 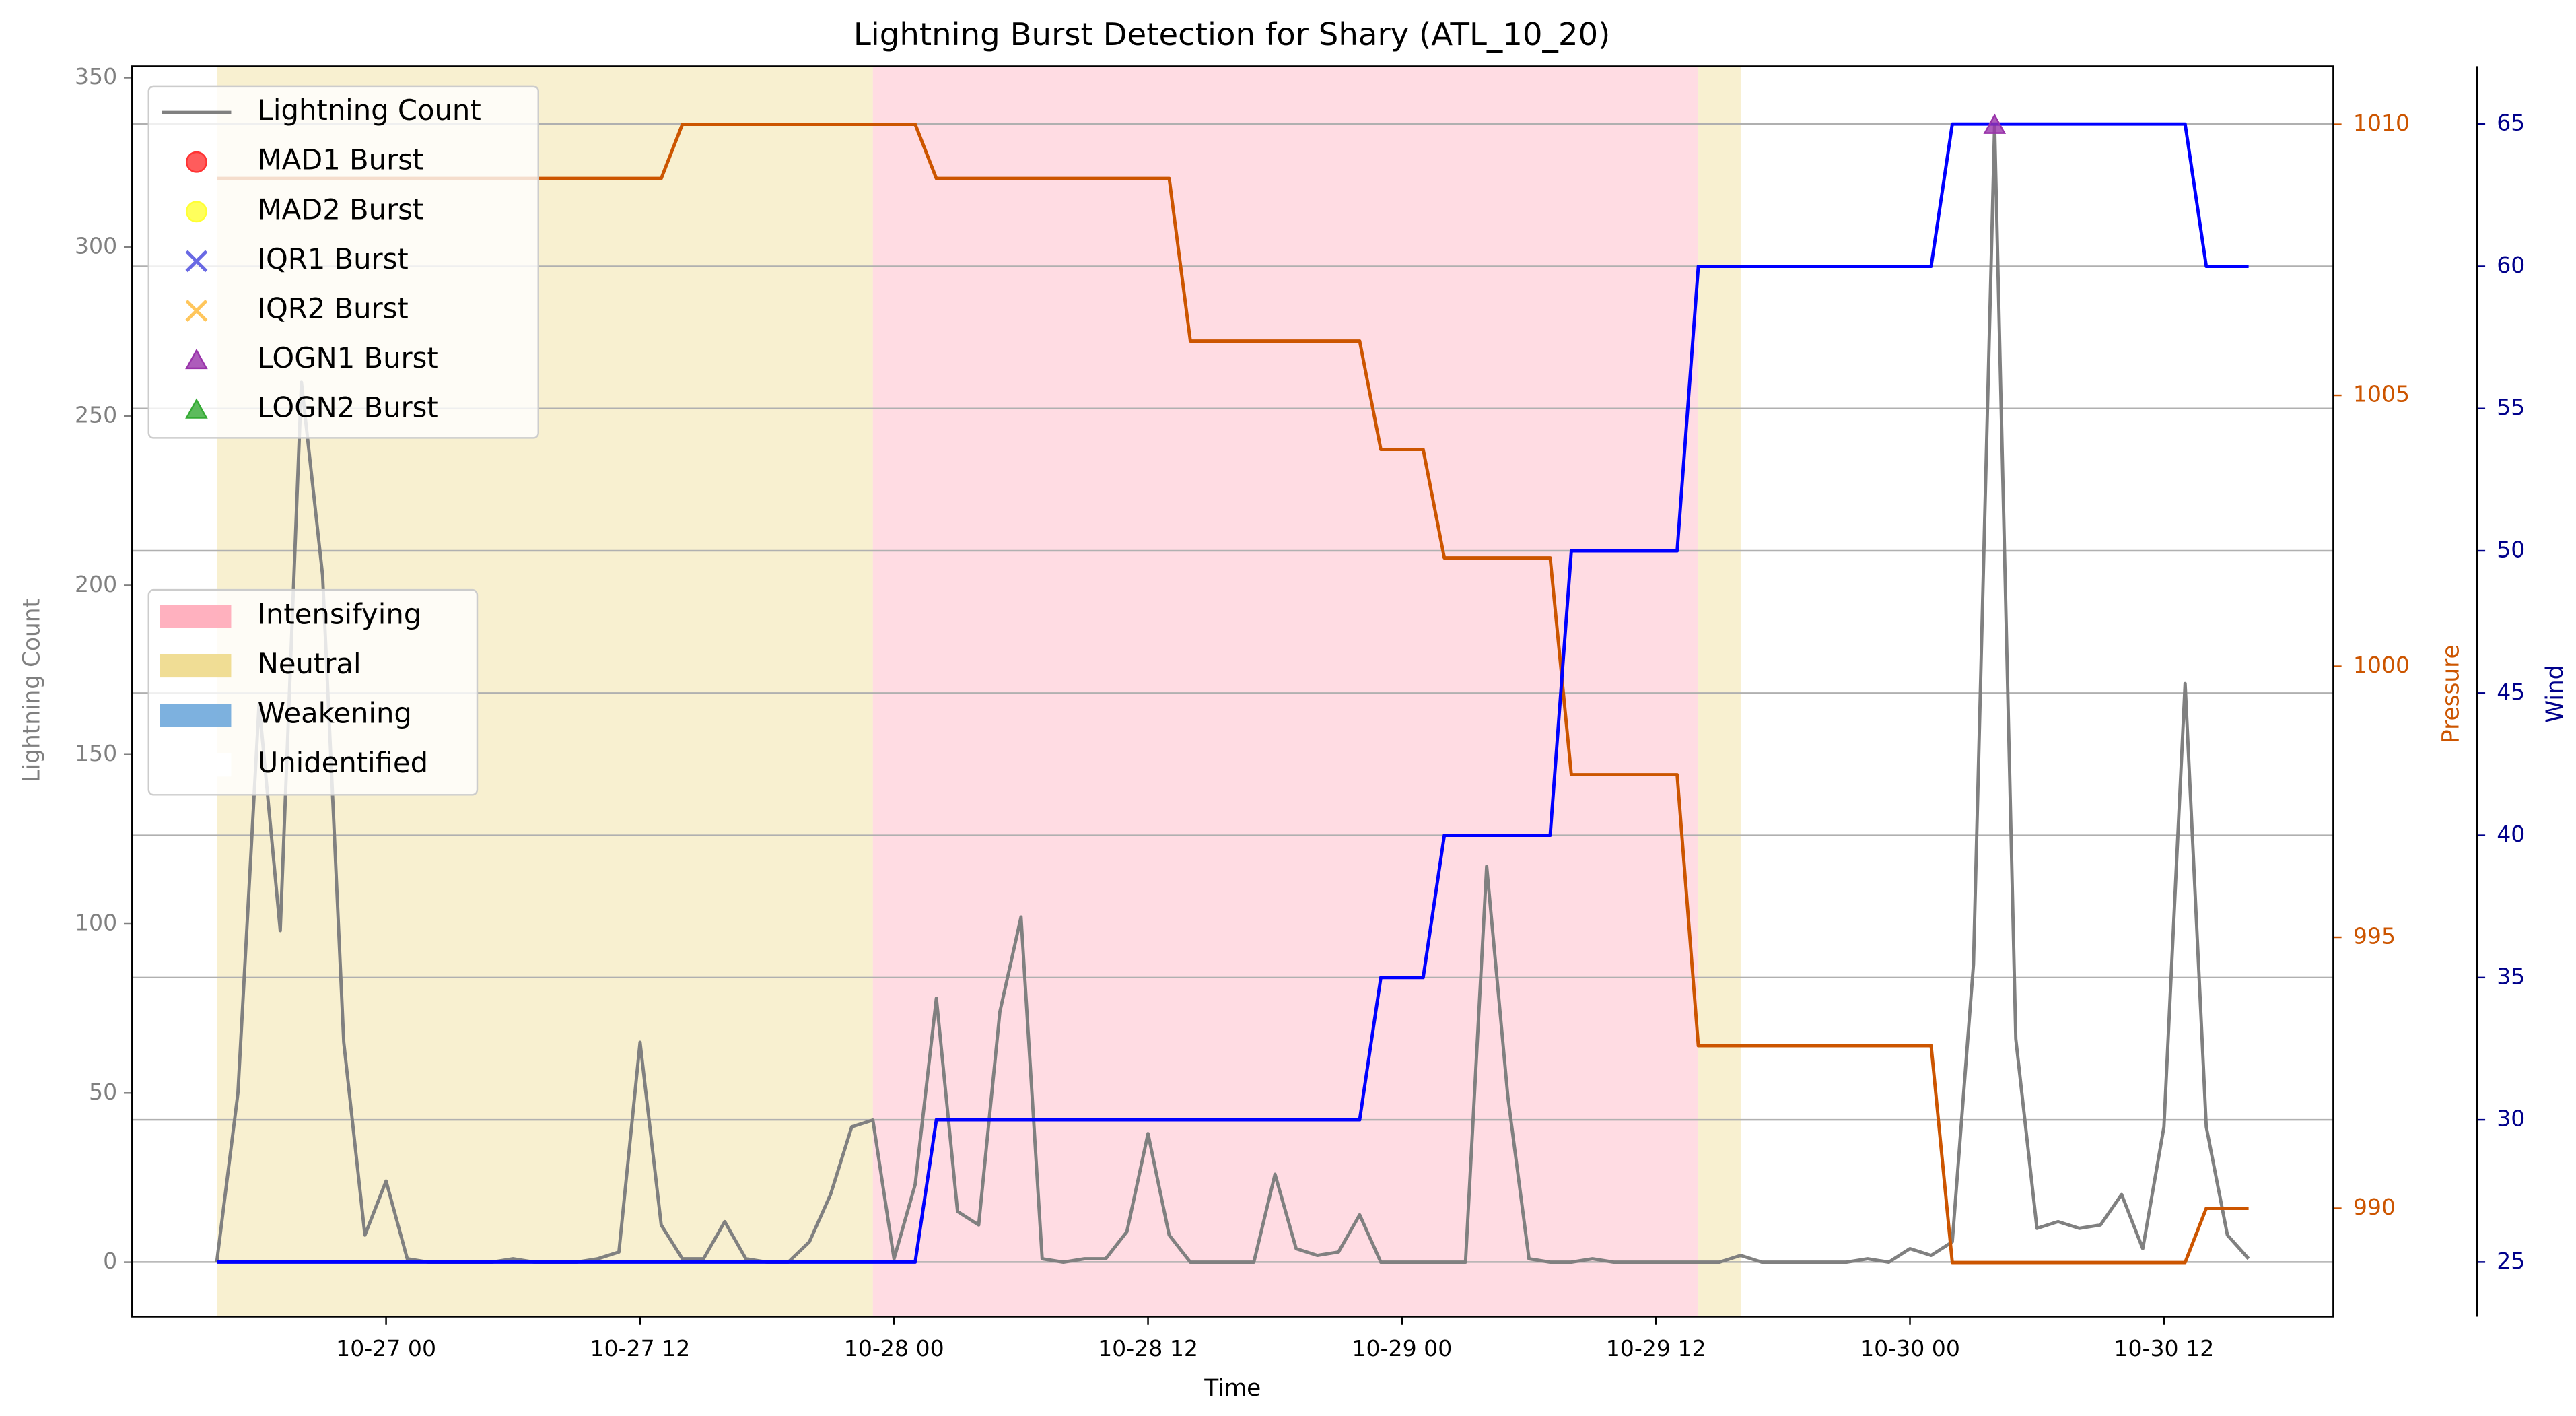 I want to click on y3-tick-label: 40, so click(x=2511, y=834).